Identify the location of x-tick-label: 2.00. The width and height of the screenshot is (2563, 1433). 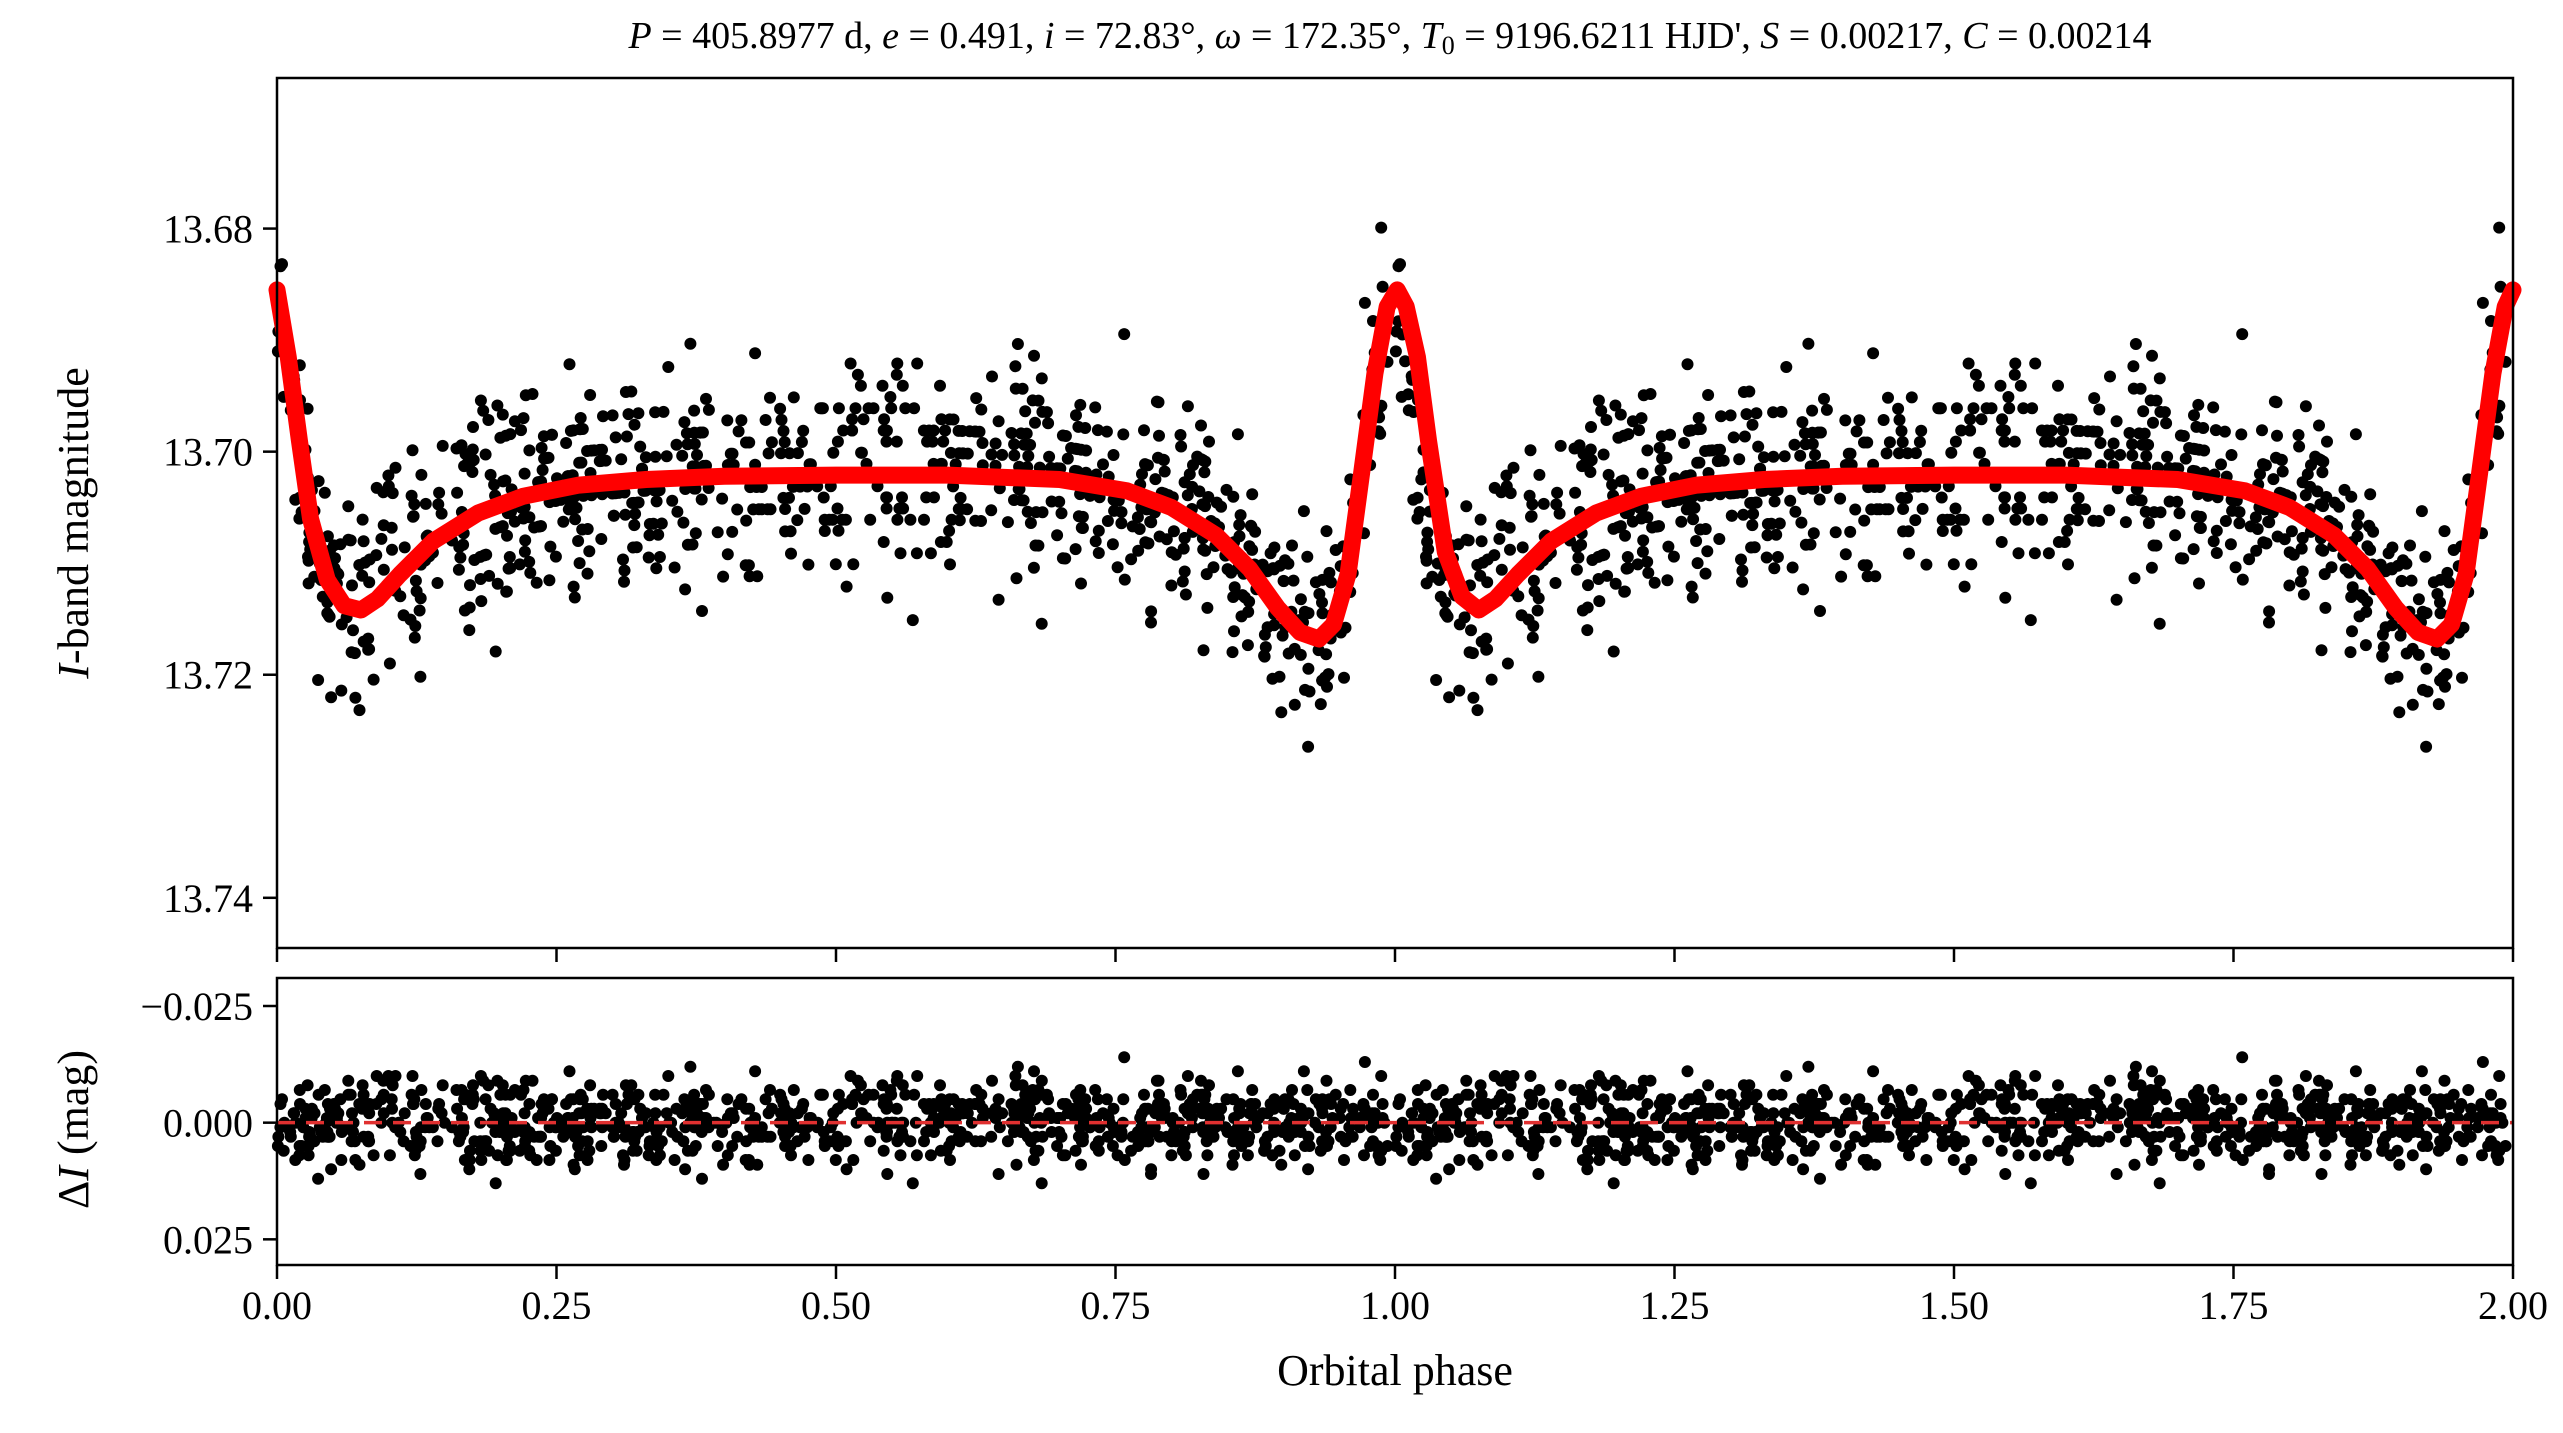
(2513, 1305).